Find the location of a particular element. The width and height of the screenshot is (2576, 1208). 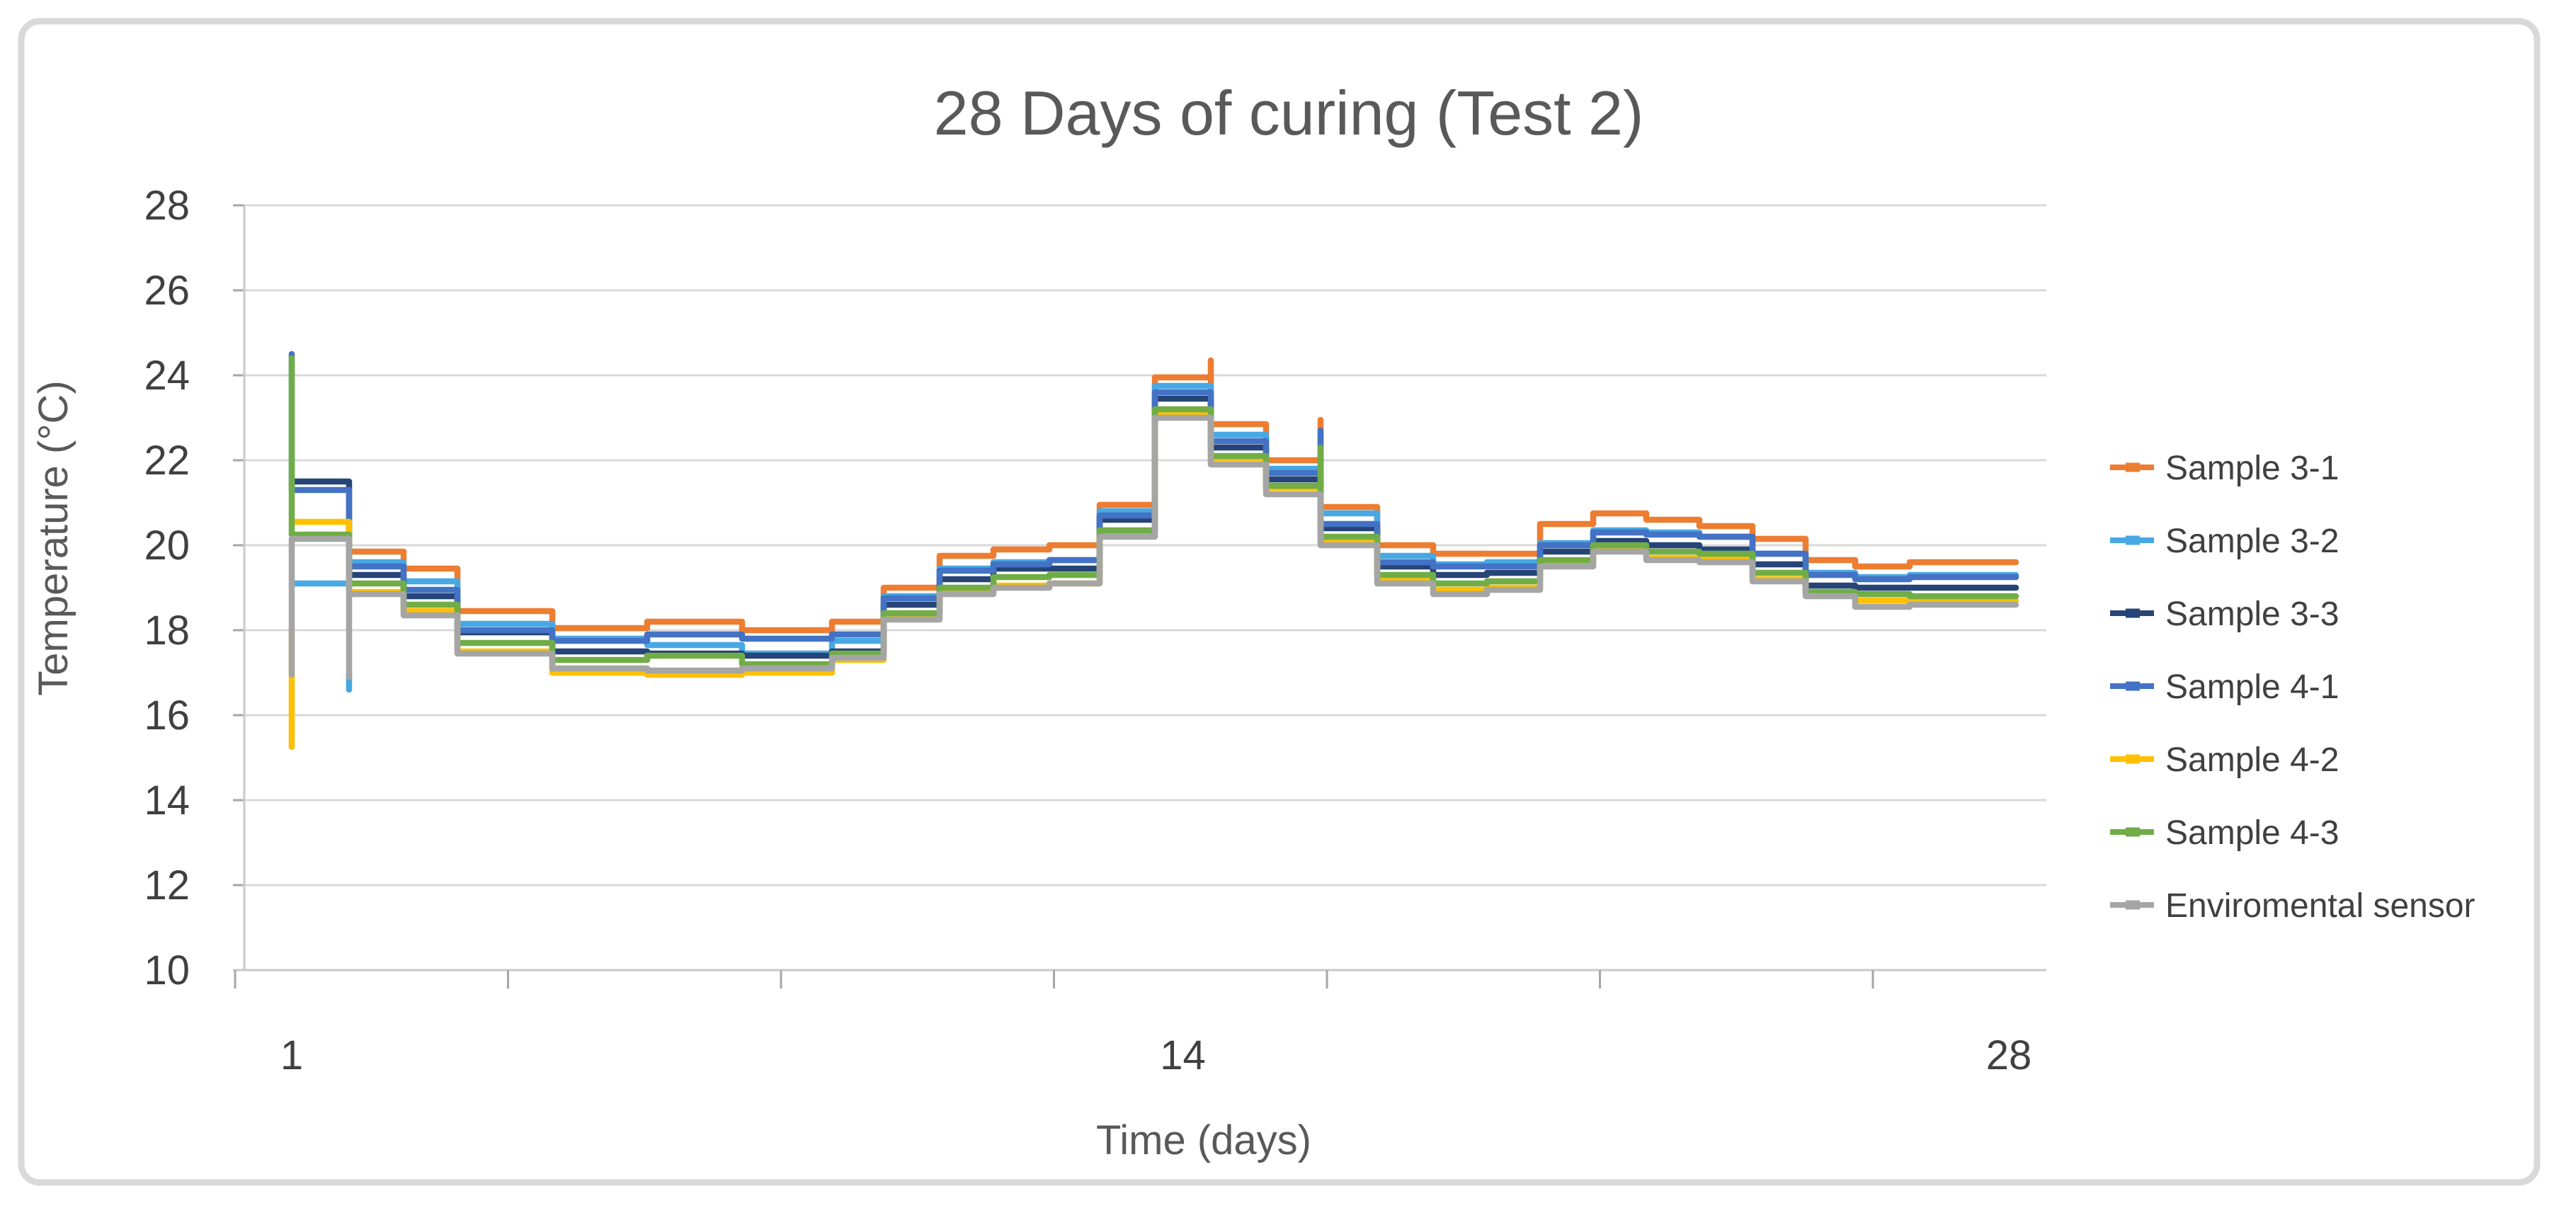

legend-item-sample-3-1: Sample 3-1 is located at coordinates (2224, 468).